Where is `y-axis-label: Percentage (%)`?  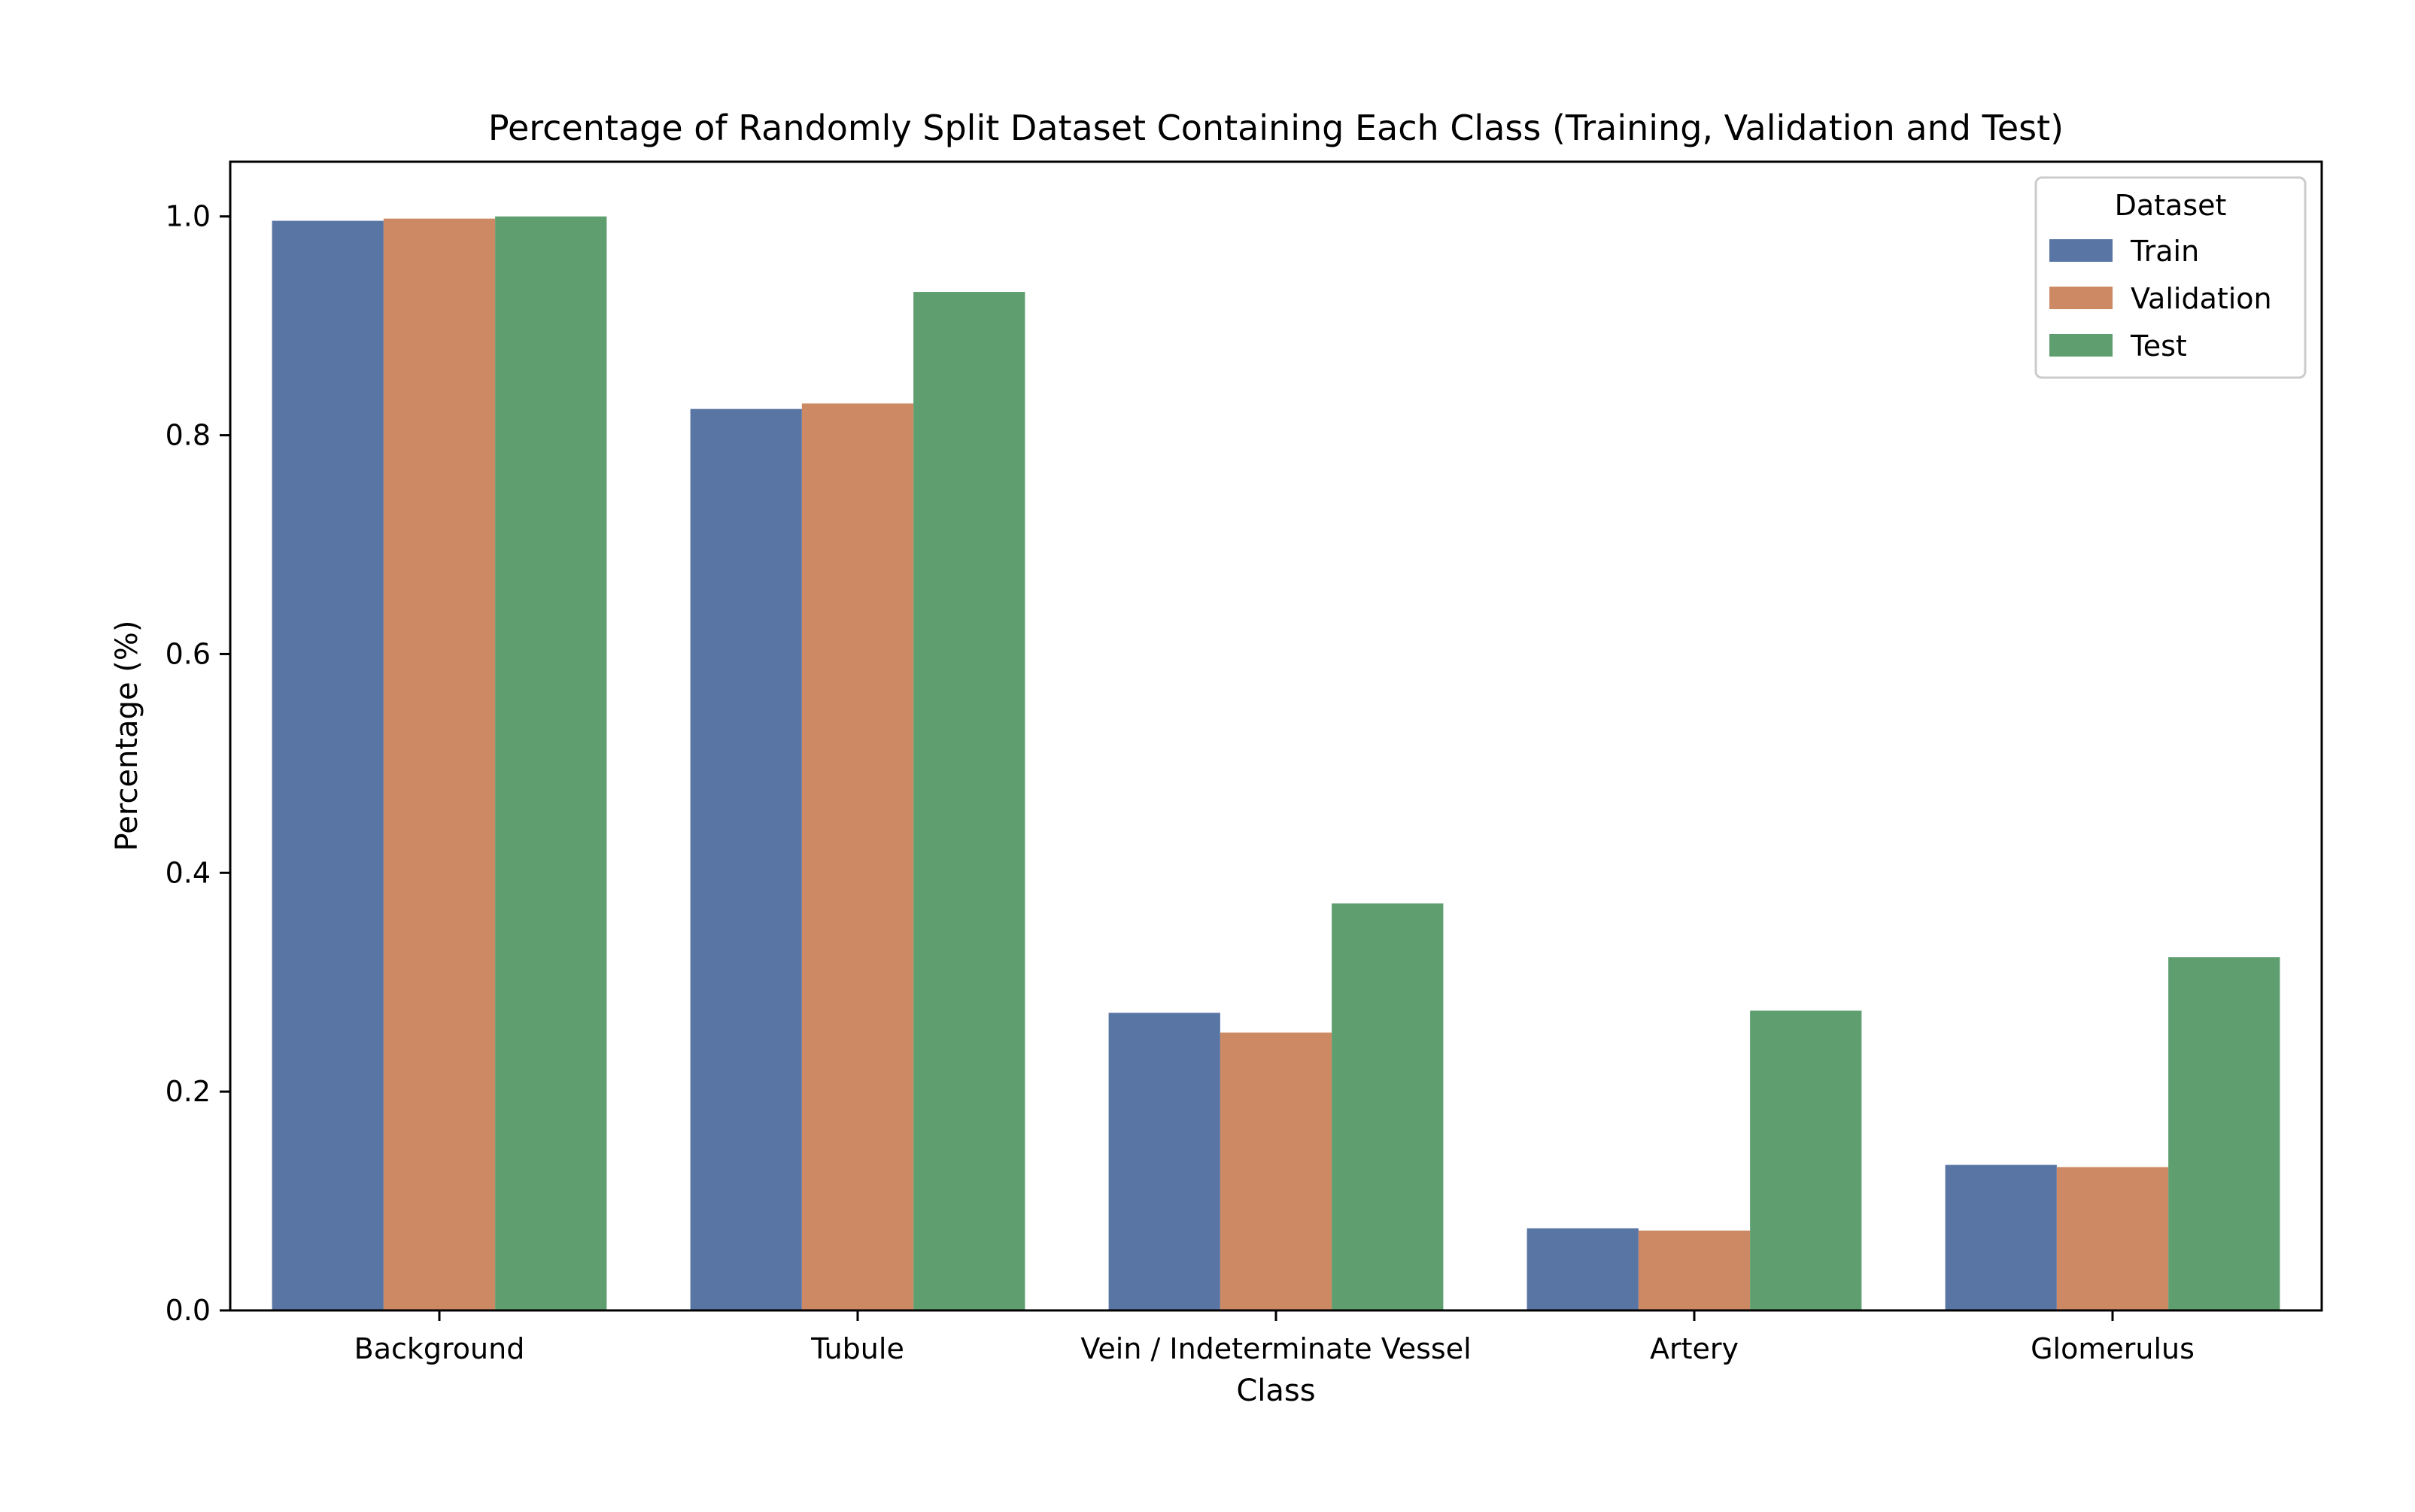 y-axis-label: Percentage (%) is located at coordinates (127, 736).